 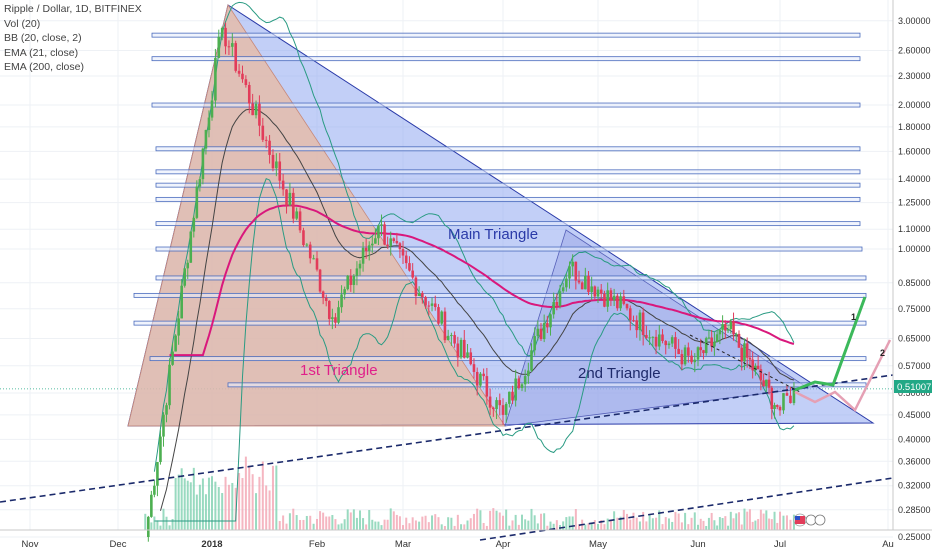 I want to click on price-tick-label: 1.60000, so click(x=914, y=151).